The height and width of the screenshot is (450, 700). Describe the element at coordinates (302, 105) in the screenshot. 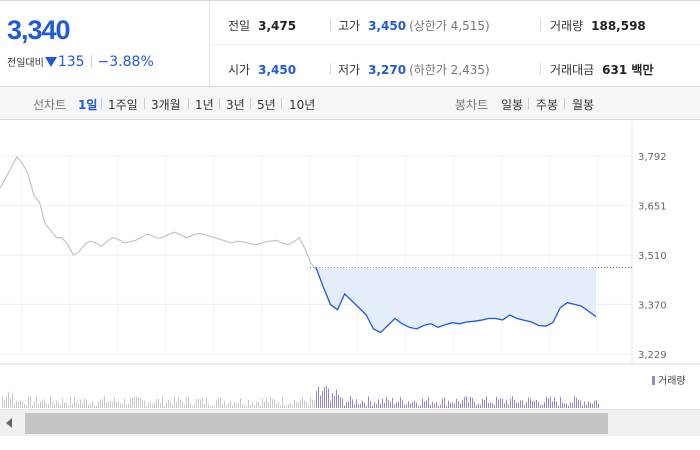

I see `range-10y-button: 10년` at that location.